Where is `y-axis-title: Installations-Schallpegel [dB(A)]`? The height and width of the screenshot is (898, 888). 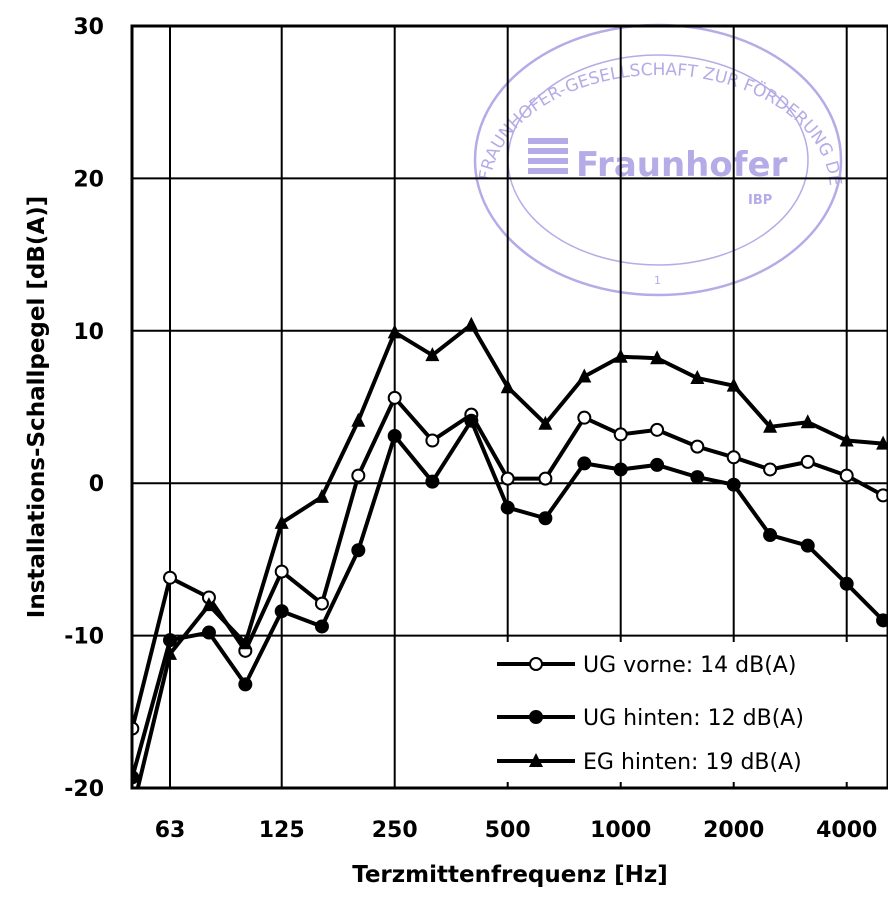 y-axis-title: Installations-Schallpegel [dB(A)] is located at coordinates (37, 407).